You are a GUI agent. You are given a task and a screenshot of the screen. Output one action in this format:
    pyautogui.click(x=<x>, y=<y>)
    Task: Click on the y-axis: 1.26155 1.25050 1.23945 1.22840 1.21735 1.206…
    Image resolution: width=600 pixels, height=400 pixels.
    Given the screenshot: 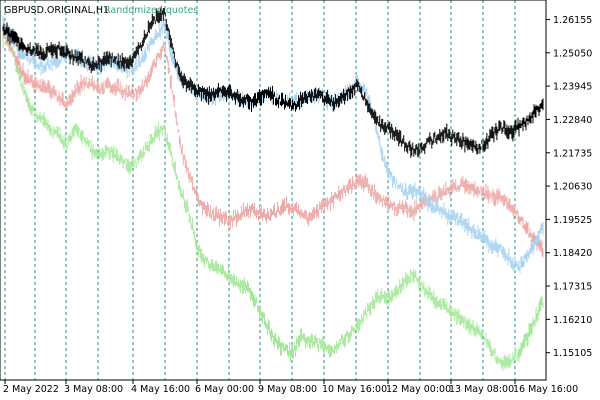 What is the action you would take?
    pyautogui.click(x=569, y=187)
    